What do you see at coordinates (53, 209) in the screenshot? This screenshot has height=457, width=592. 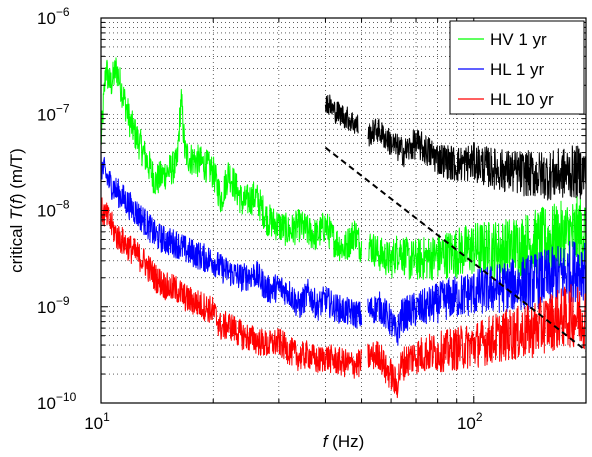 I see `y-tick-label: 10⁻⁸` at bounding box center [53, 209].